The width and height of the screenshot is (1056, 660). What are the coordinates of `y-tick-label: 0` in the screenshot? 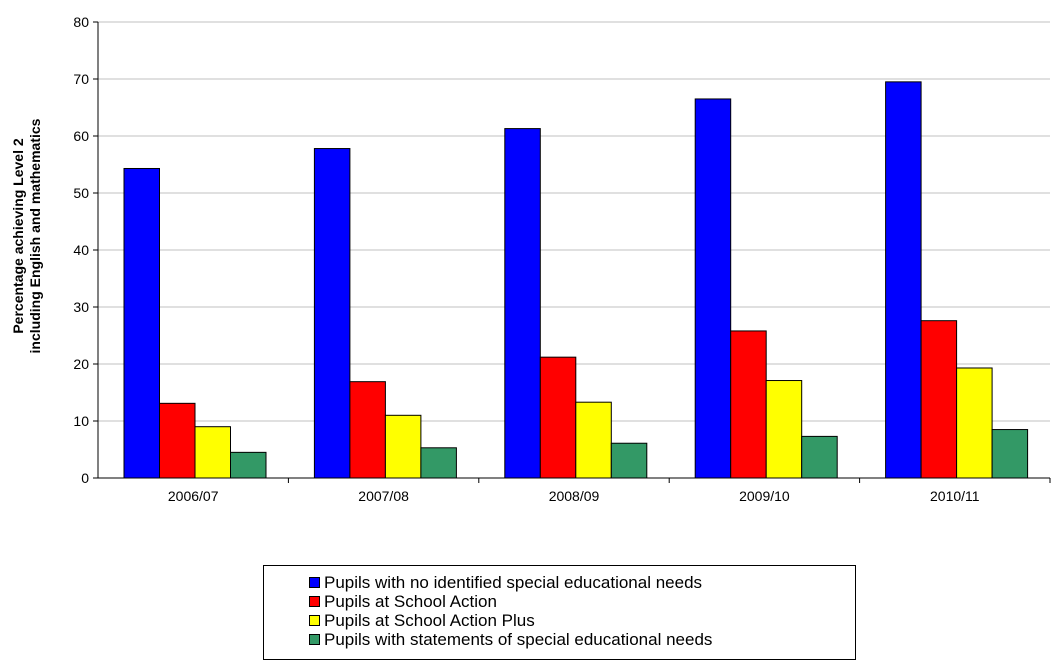 It's located at (85, 478).